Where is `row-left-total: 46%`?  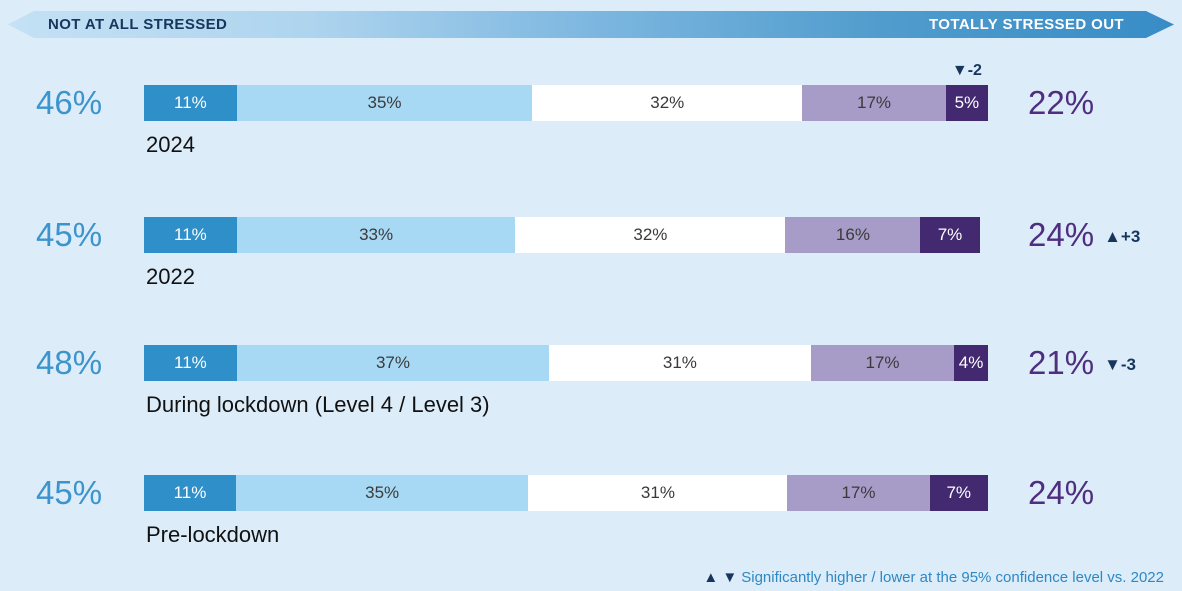
row-left-total: 46% is located at coordinates (69, 102).